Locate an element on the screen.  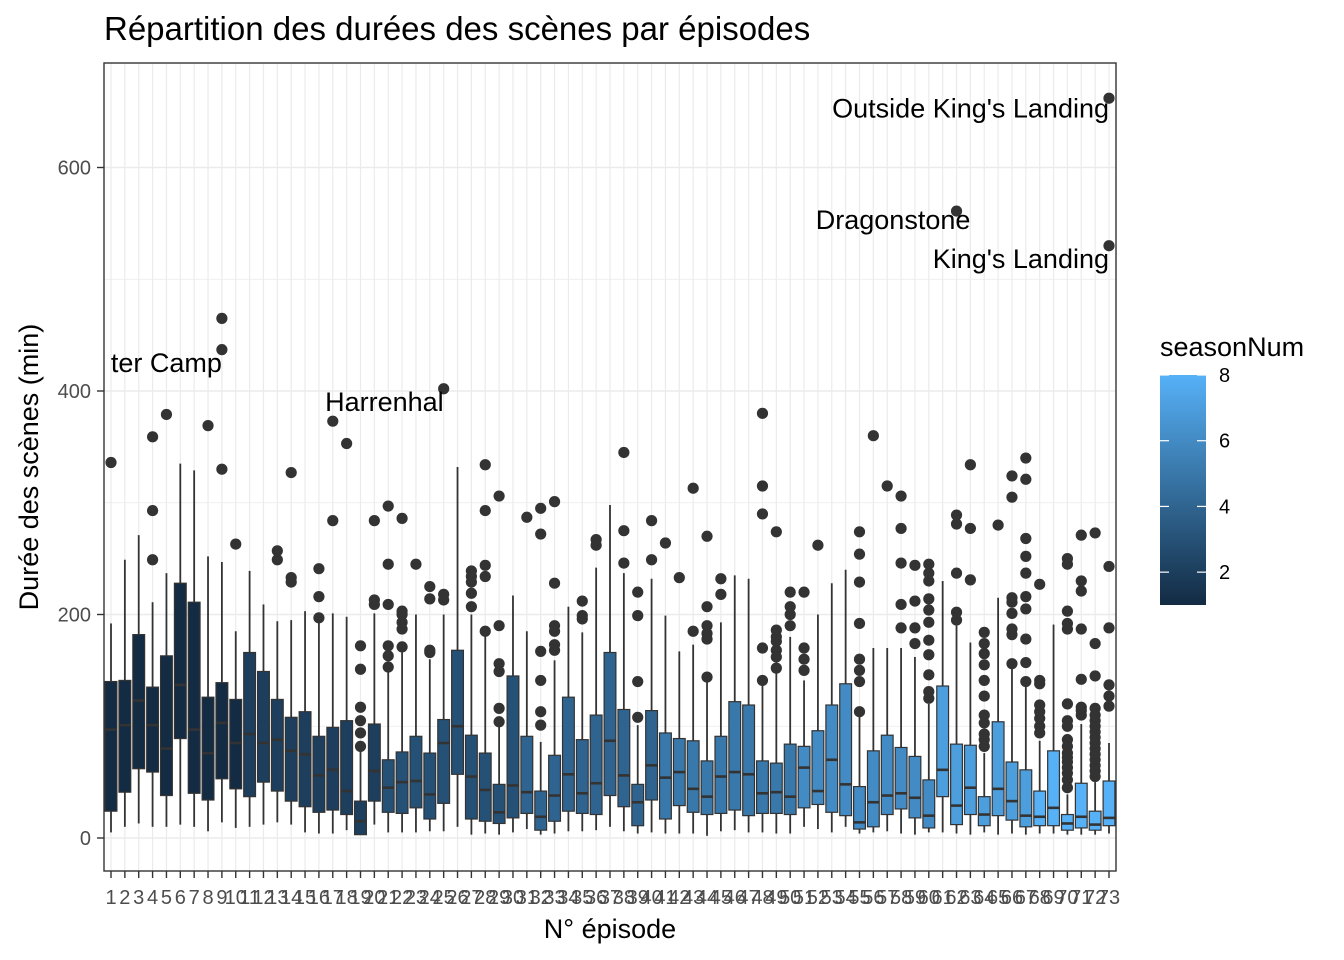
x-tick-label: 73 is located at coordinates (1109, 898).